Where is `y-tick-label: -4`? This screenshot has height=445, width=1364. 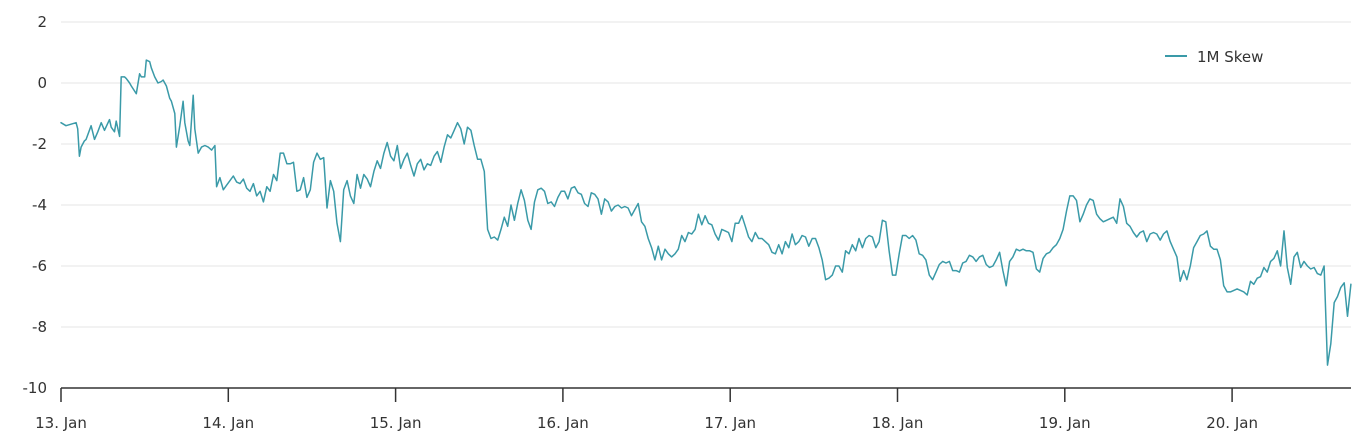 y-tick-label: -4 is located at coordinates (39, 205).